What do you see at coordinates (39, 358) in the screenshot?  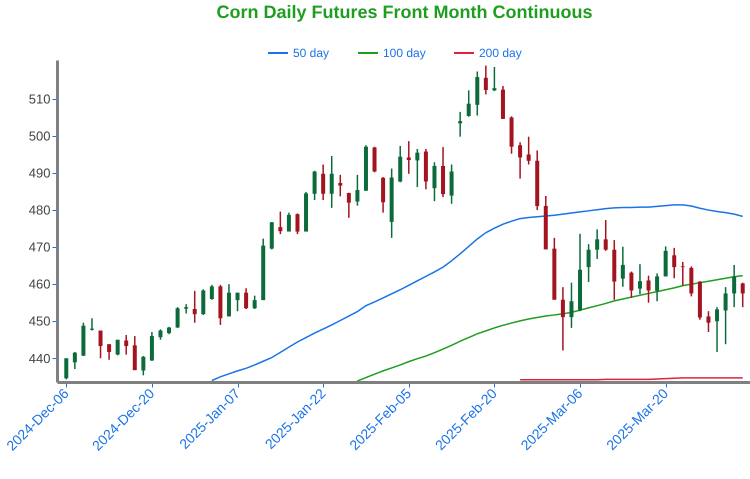 I see `y-tick-label: 440` at bounding box center [39, 358].